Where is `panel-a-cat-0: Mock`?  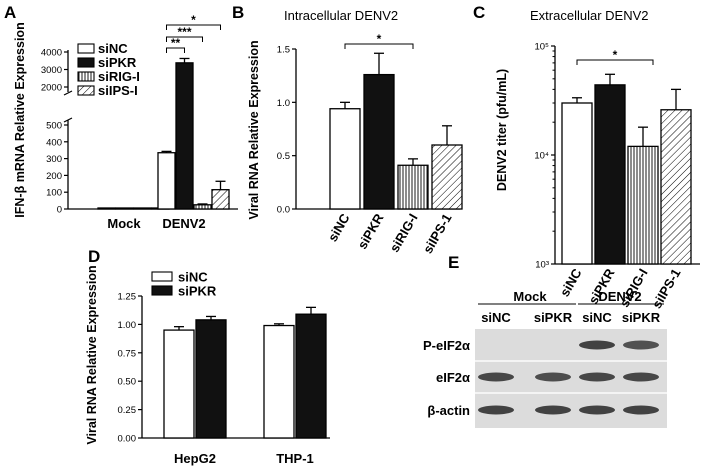
panel-a-cat-0: Mock is located at coordinates (124, 223).